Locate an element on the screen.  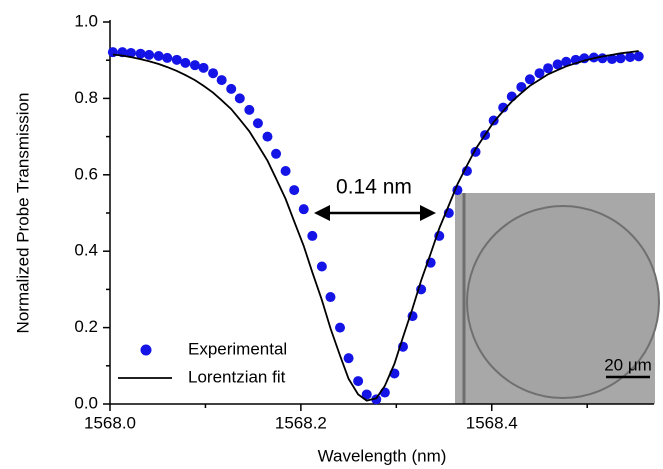
x-tick-label: 1568.4 is located at coordinates (492, 422).